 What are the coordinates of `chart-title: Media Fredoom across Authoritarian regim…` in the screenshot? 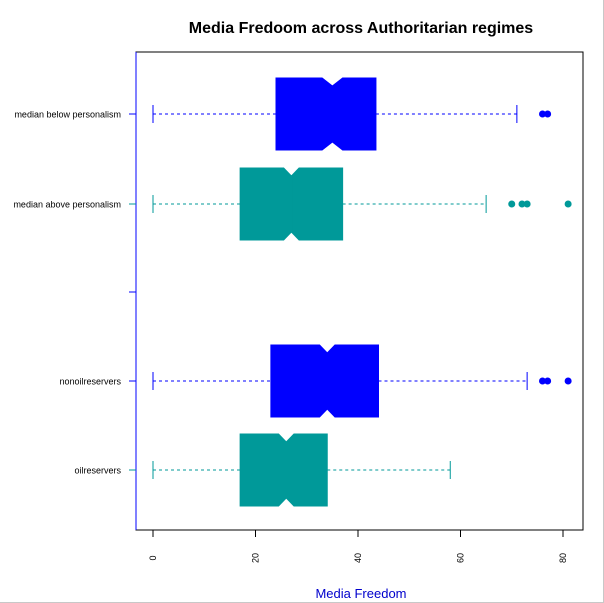 It's located at (361, 28).